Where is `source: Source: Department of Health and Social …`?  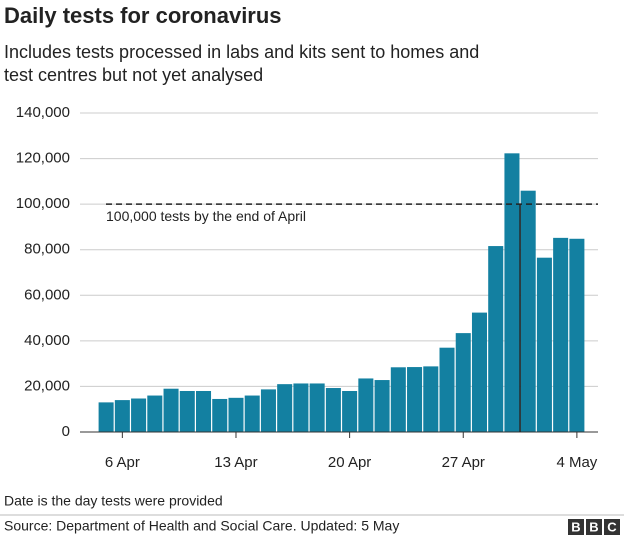
source: Source: Department of Health and Social … is located at coordinates (201, 526).